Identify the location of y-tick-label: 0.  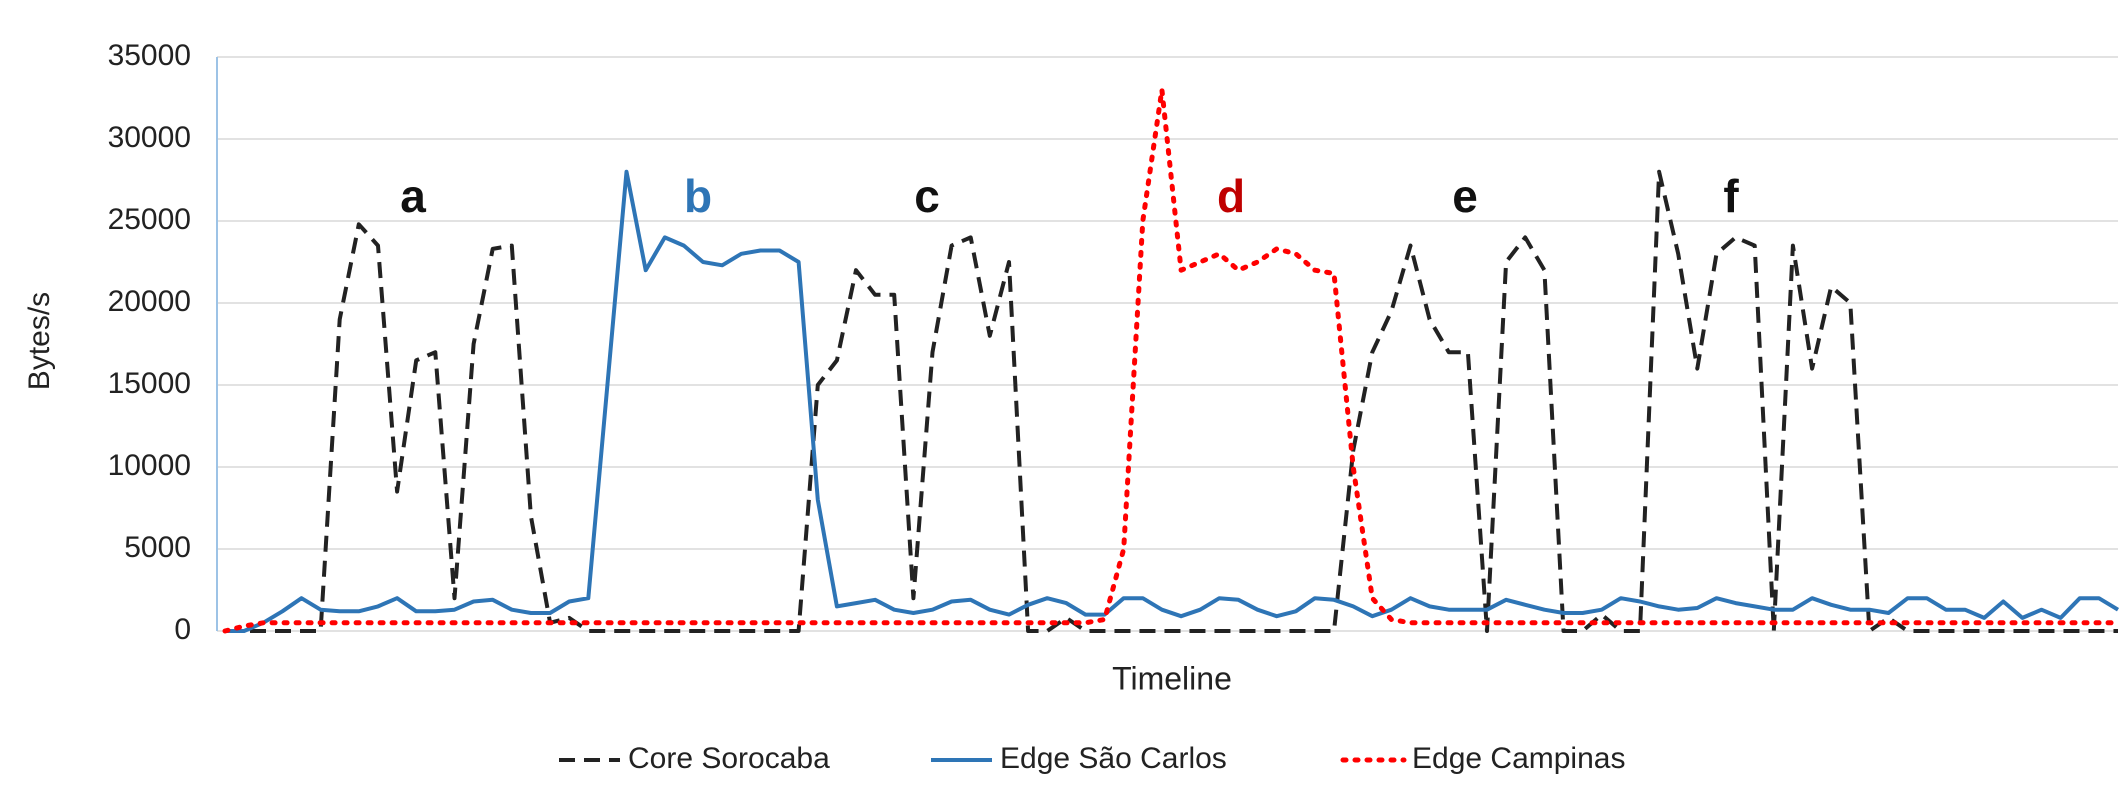
(182, 629).